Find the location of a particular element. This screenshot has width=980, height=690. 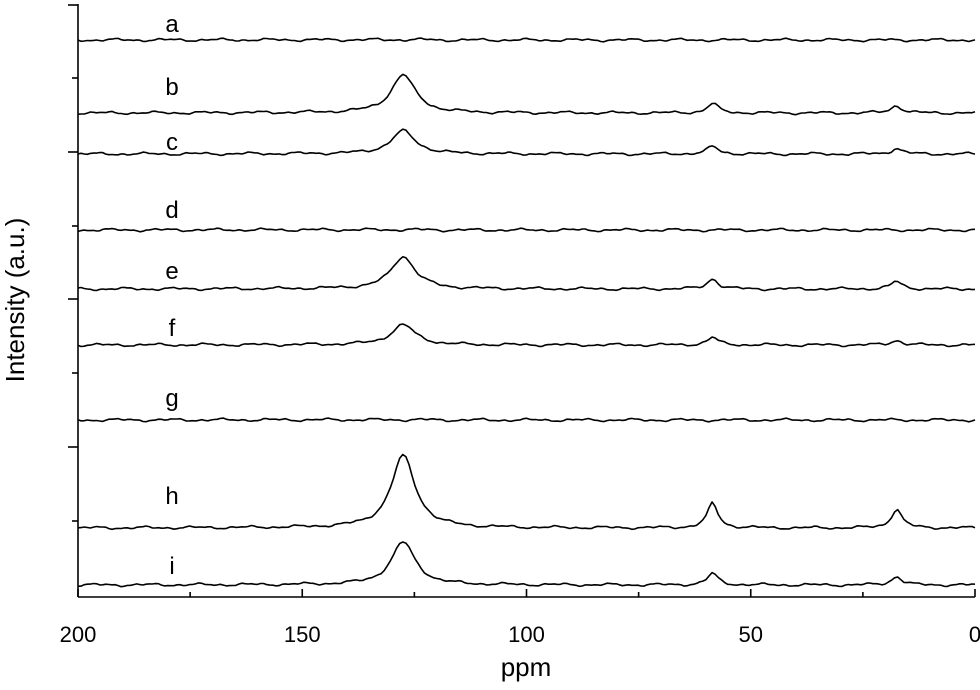

y-axis-ticks is located at coordinates (73, 263).